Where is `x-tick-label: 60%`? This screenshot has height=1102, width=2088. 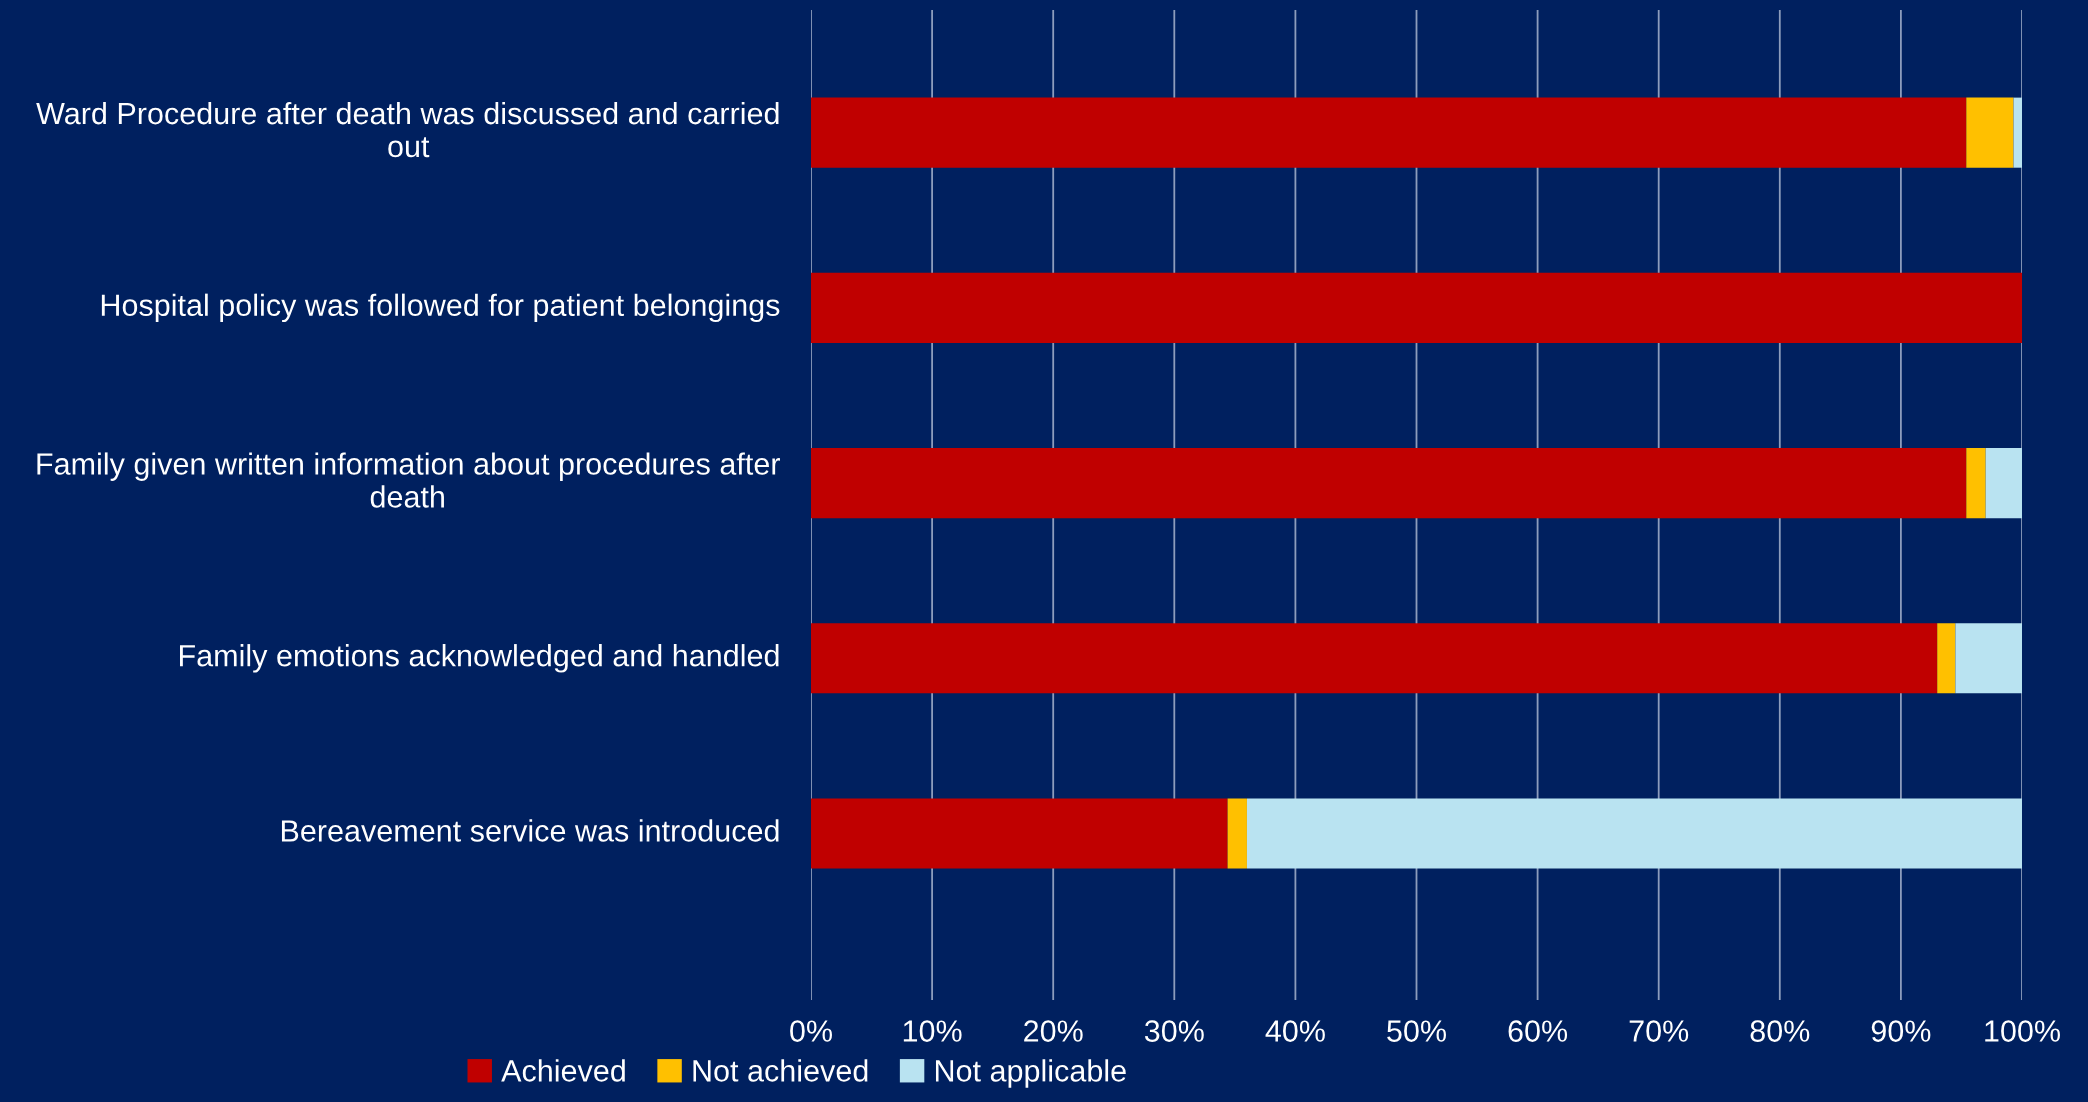
x-tick-label: 60% is located at coordinates (1538, 1031).